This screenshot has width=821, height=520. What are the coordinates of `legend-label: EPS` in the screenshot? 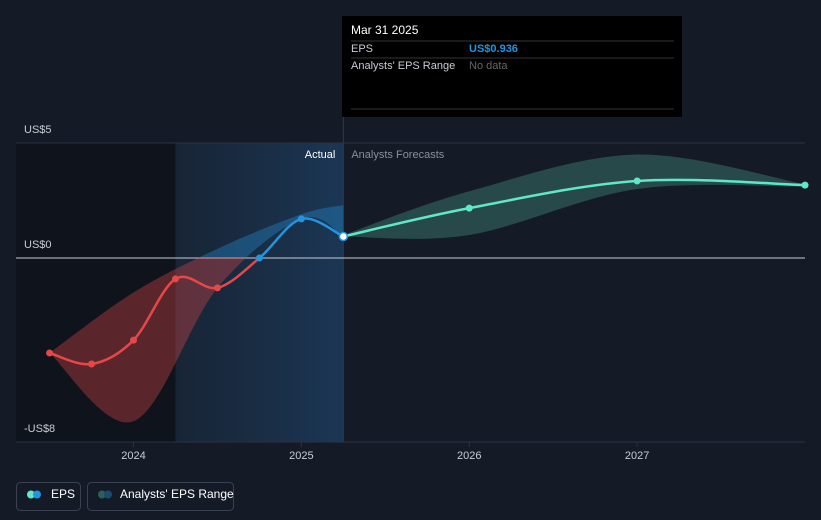 It's located at (63, 494).